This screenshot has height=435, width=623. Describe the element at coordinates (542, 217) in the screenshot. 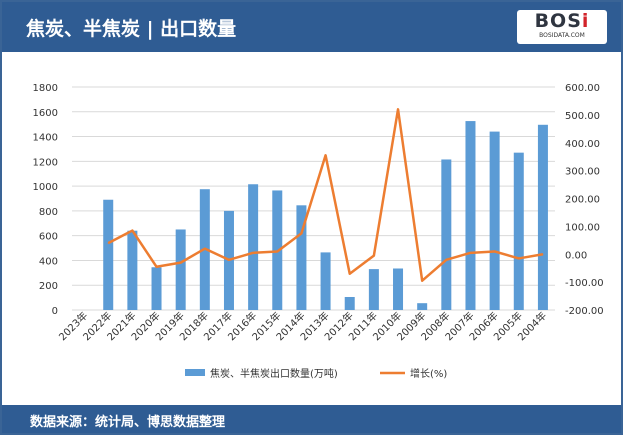

I see `bar-2004年` at that location.